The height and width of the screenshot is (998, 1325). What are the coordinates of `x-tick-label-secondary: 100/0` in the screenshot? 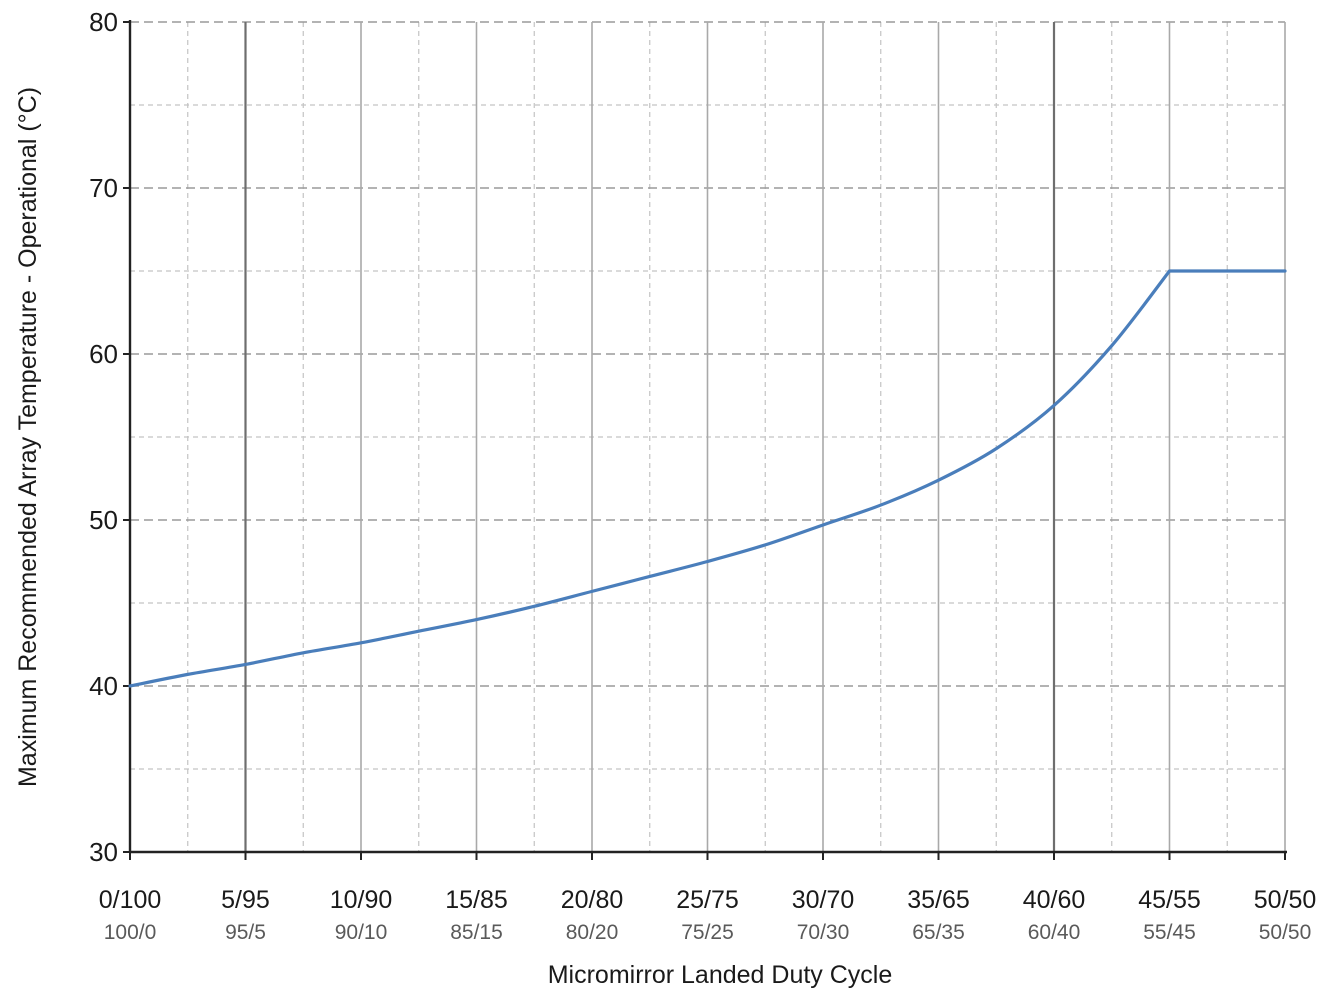 It's located at (130, 932).